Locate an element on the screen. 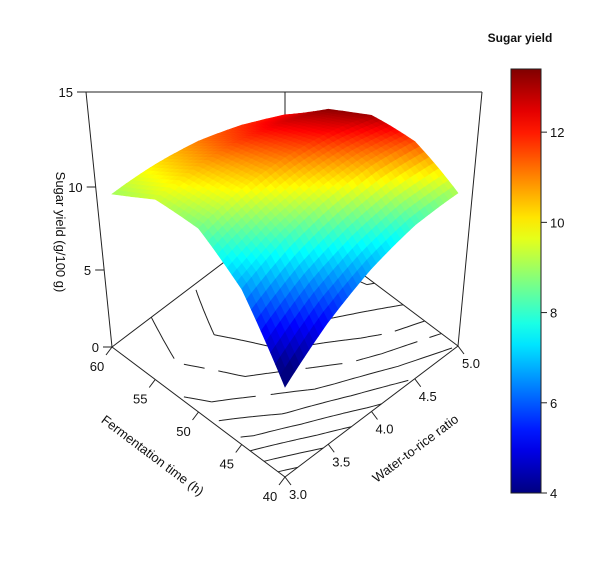  colorbar-title: Sugar yield is located at coordinates (520, 38).